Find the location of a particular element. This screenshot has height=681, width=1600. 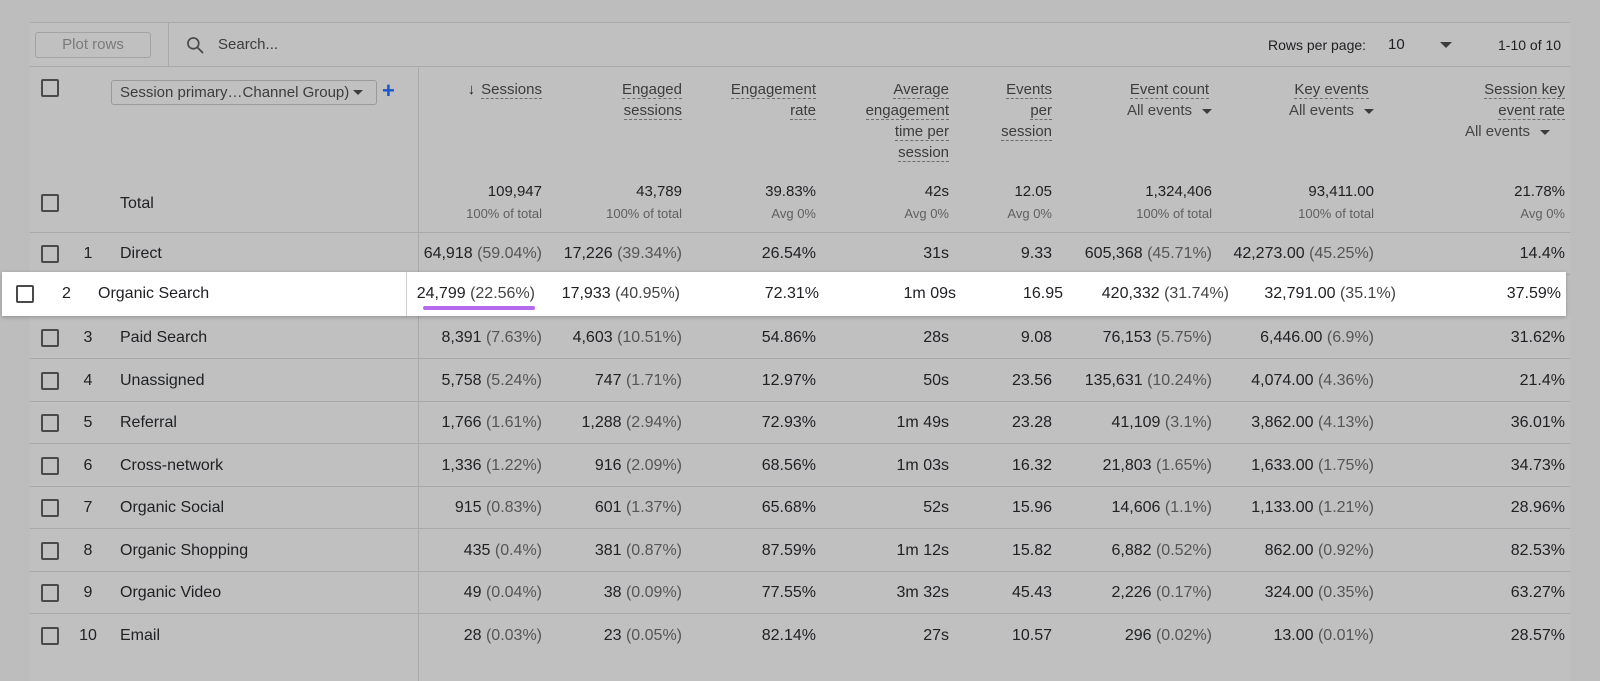

sessions-cell: 5,758 (5.24%) is located at coordinates (491, 381).